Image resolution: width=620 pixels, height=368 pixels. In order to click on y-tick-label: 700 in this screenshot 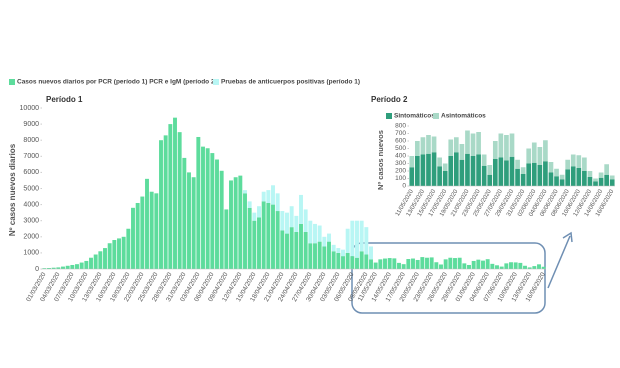, I will do `click(400, 133)`.